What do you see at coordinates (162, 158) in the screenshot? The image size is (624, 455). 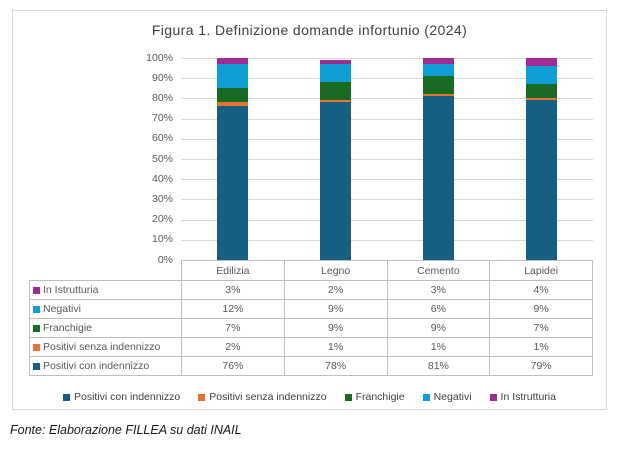 I see `y-axis-tick-label: 50%` at bounding box center [162, 158].